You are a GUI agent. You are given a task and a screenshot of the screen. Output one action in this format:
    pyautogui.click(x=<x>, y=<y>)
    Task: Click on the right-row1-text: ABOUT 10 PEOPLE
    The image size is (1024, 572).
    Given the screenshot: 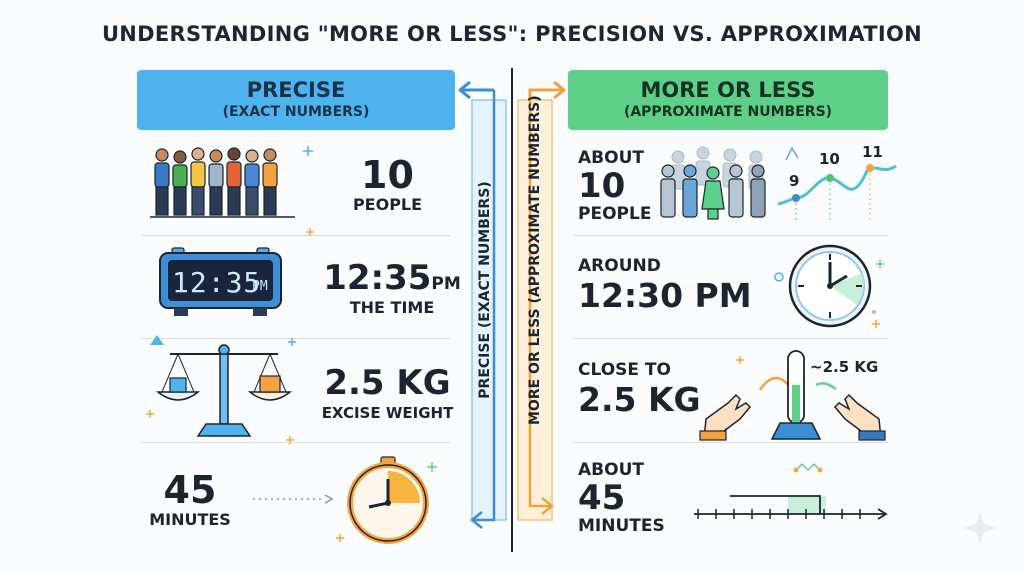 What is the action you would take?
    pyautogui.click(x=614, y=186)
    